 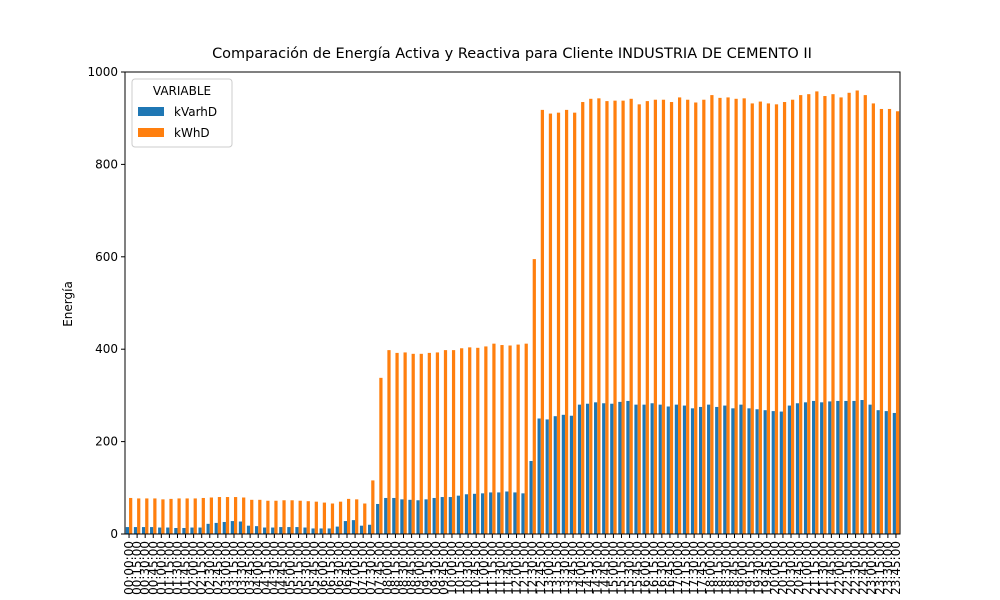 I want to click on x-tick-label: 02:30:00, so click(x=210, y=568).